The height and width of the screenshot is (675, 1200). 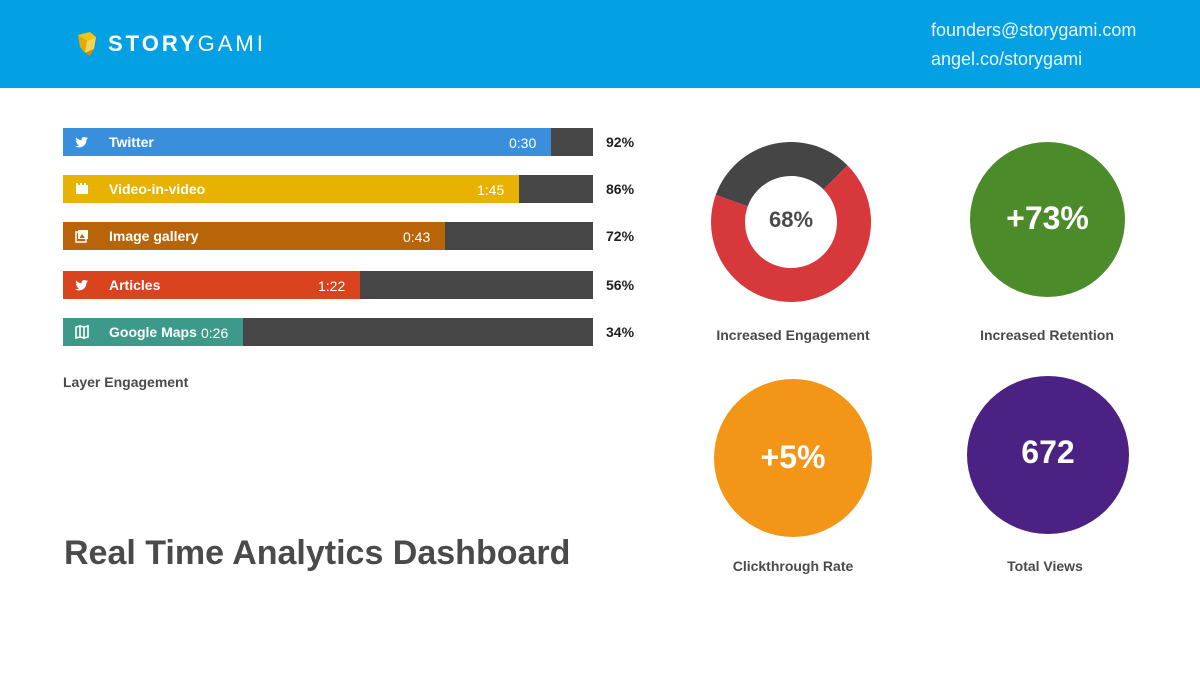 I want to click on video-icon, so click(x=82, y=189).